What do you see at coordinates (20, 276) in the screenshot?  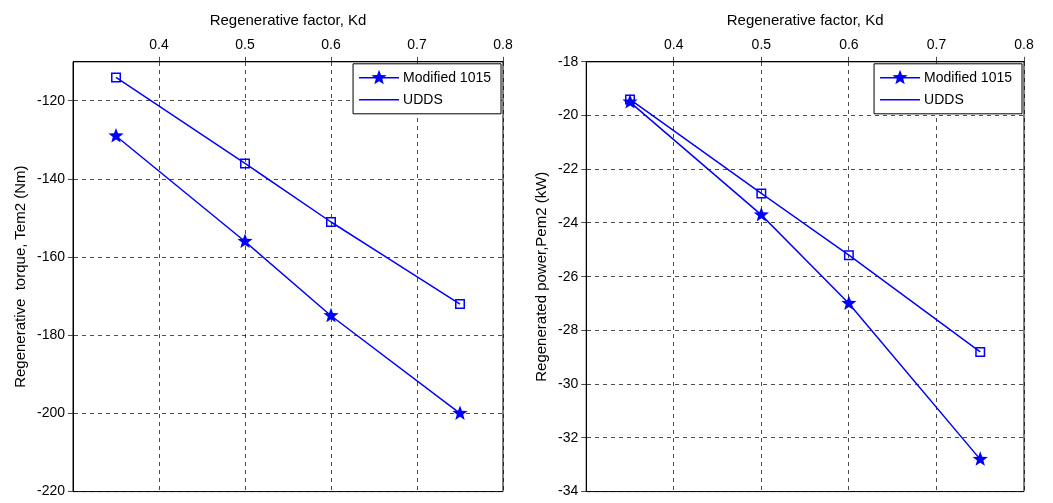 I see `y-axis-title: Regenerative torque, Tem2 (Nm)` at bounding box center [20, 276].